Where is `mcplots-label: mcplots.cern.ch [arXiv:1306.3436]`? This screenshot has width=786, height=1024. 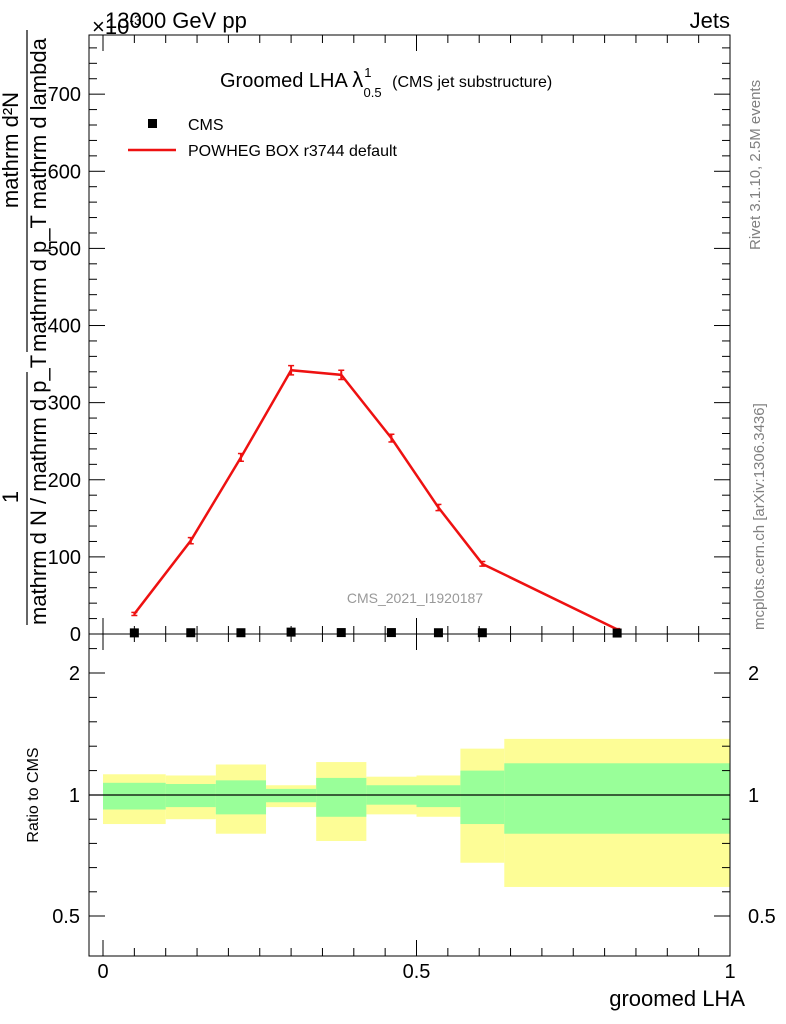
mcplots-label: mcplots.cern.ch [arXiv:1306.3436] is located at coordinates (759, 516).